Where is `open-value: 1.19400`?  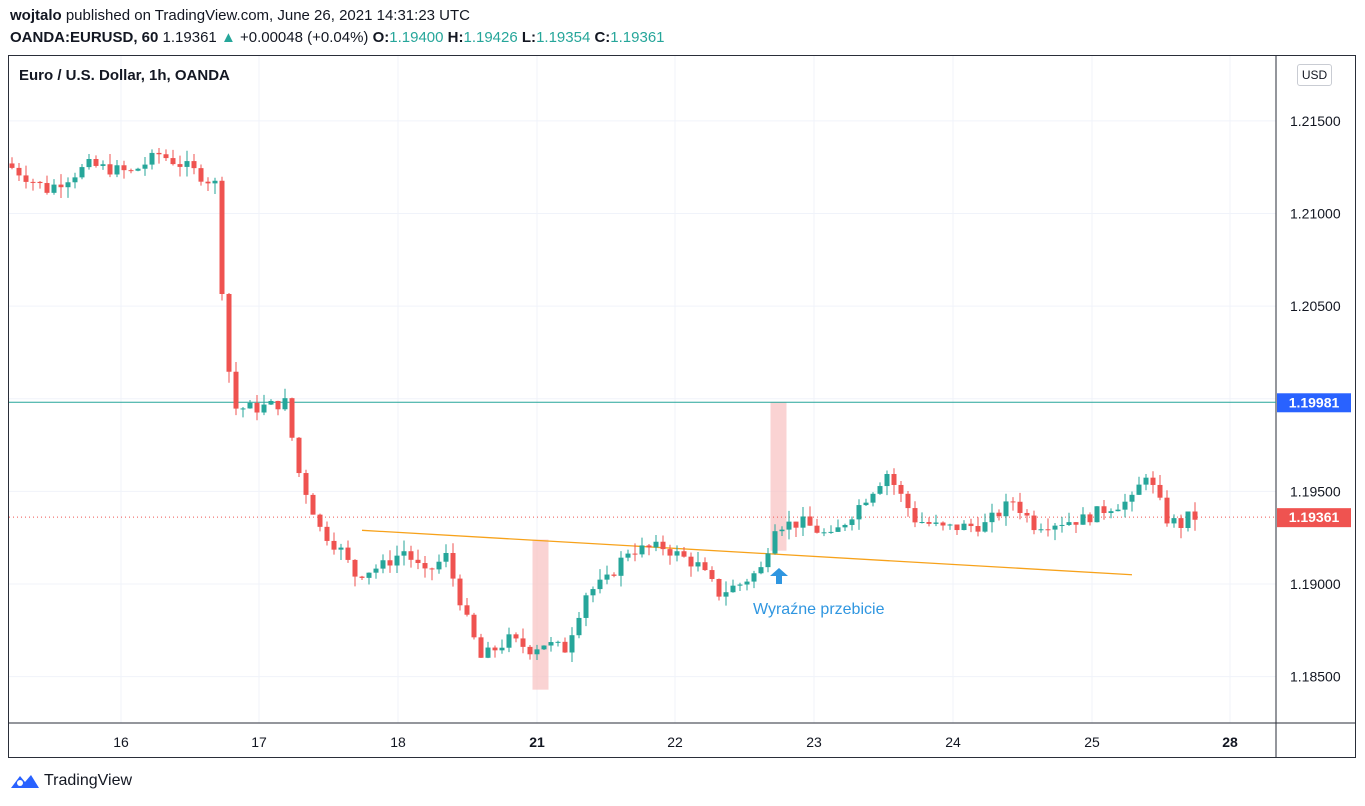 open-value: 1.19400 is located at coordinates (416, 37).